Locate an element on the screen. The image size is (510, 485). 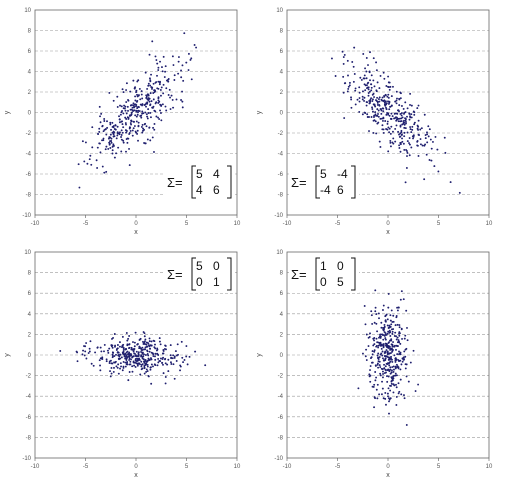
y-axis-label: y is located at coordinates (7, 355).